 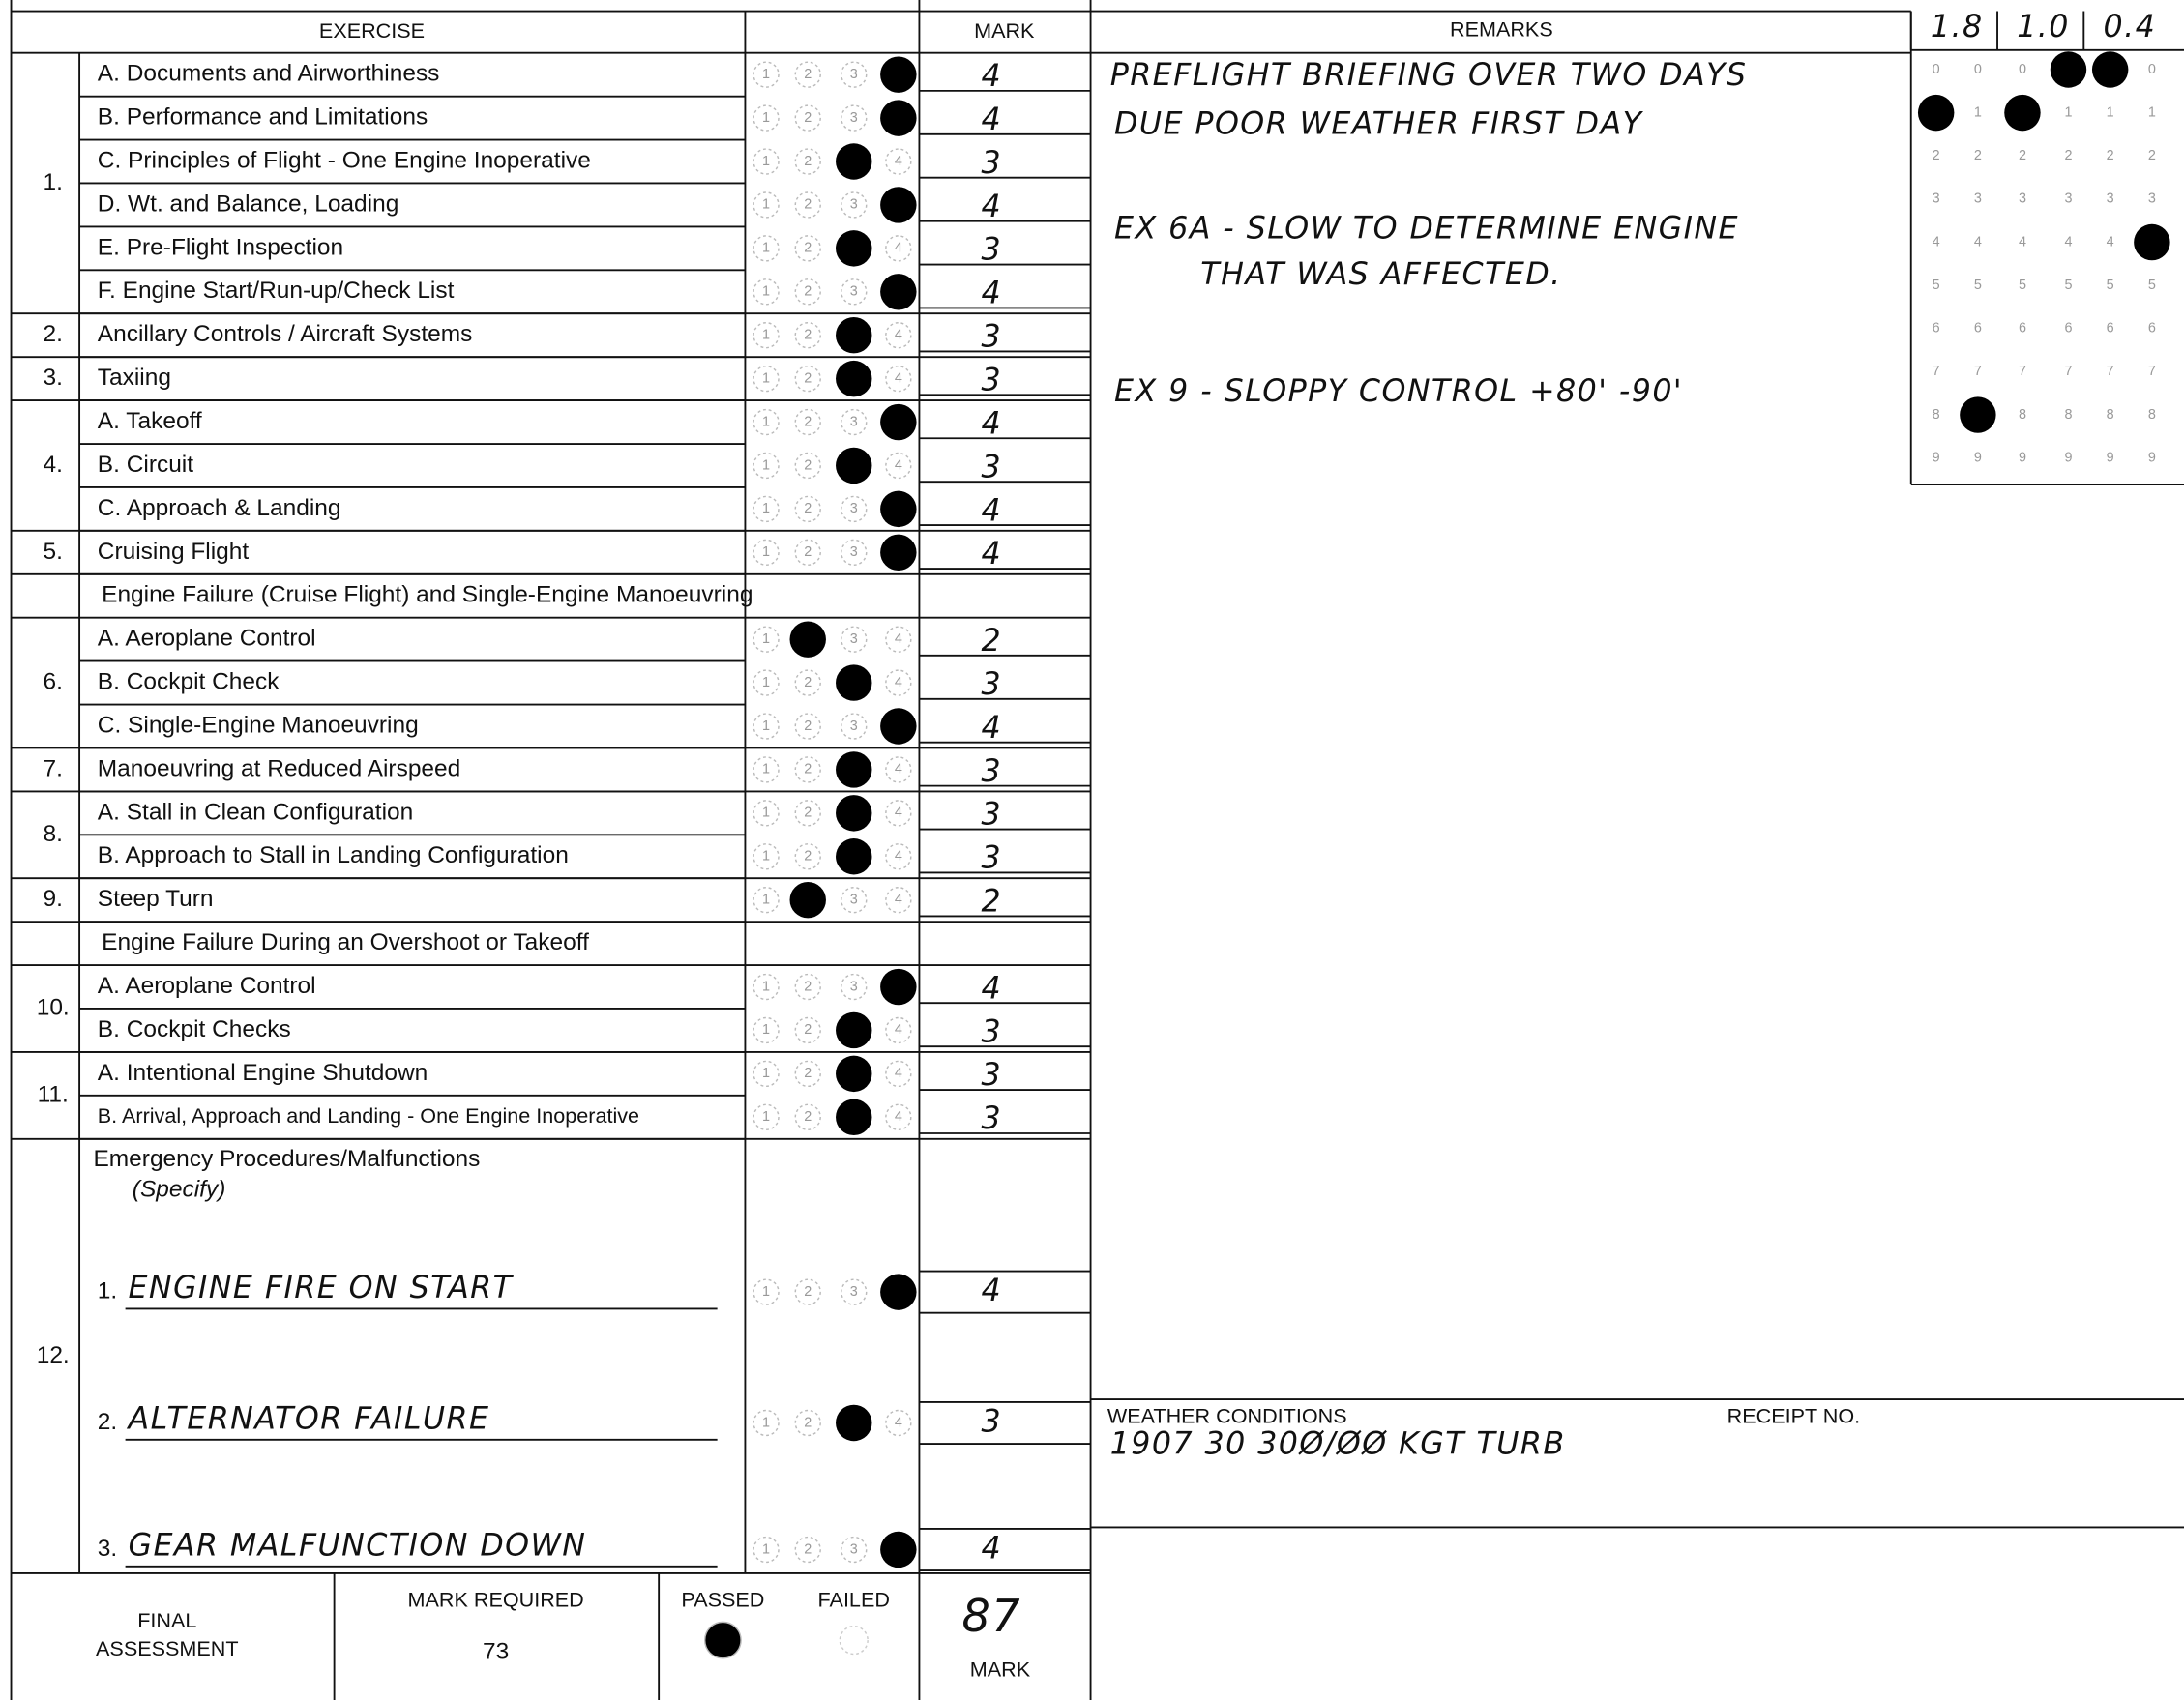 What do you see at coordinates (249, 204) in the screenshot?
I see `item-label: D. Wt. and Balance, Loading` at bounding box center [249, 204].